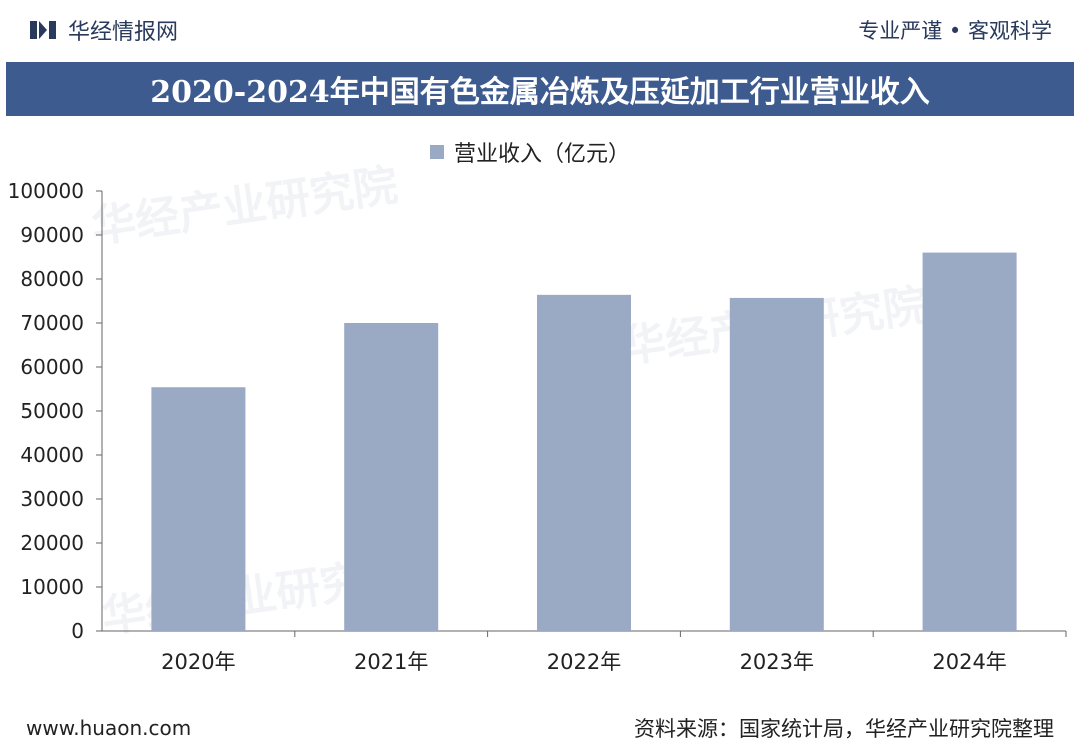  What do you see at coordinates (955, 31) in the screenshot?
I see `tagline: 专业严谨 • 客观科学` at bounding box center [955, 31].